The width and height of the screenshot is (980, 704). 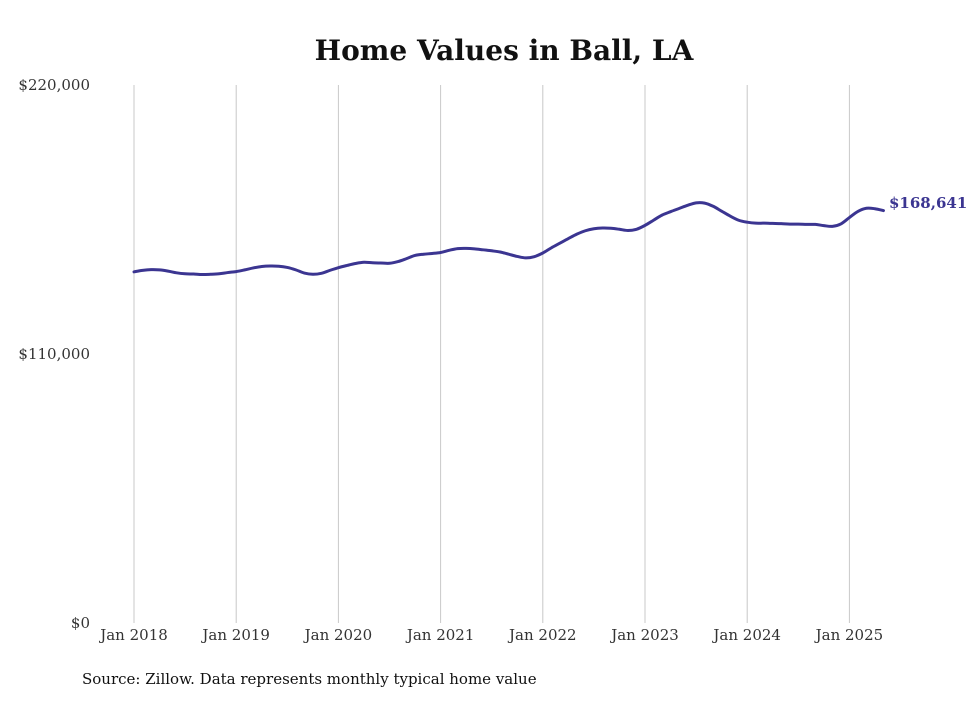 What do you see at coordinates (235, 635) in the screenshot?
I see `x-tick-label-1: Jan 2019` at bounding box center [235, 635].